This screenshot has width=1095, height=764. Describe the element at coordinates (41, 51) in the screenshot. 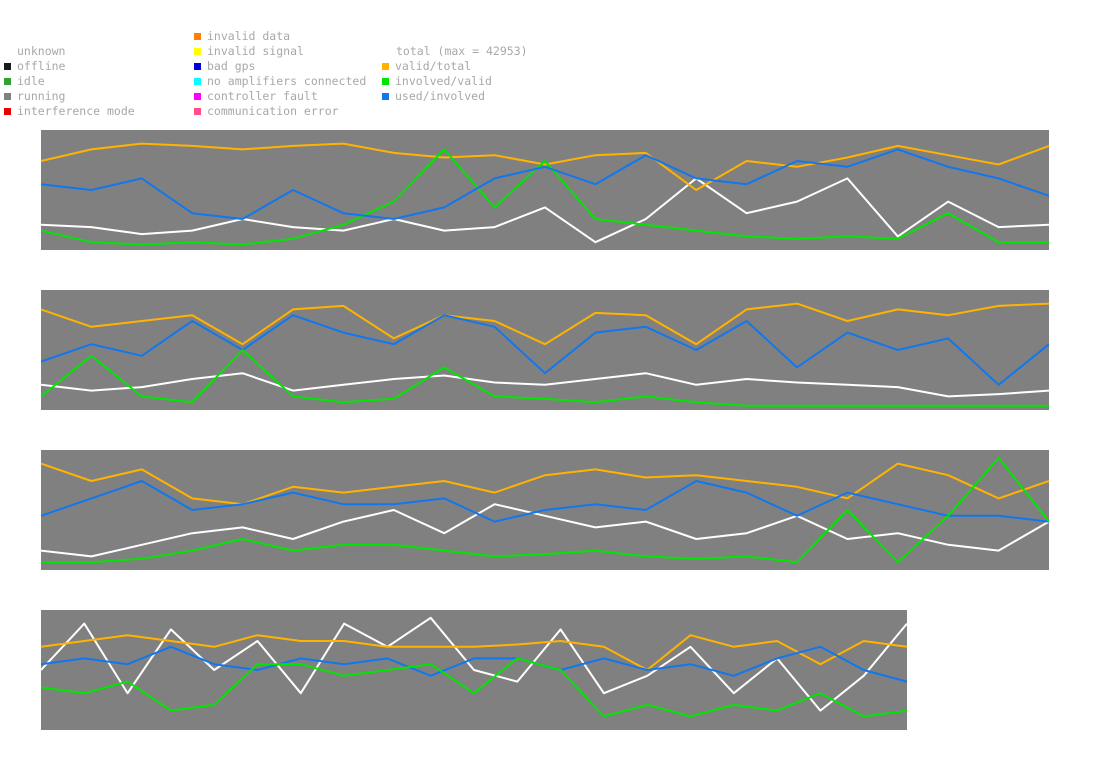

I see `legend-label: unknown` at that location.